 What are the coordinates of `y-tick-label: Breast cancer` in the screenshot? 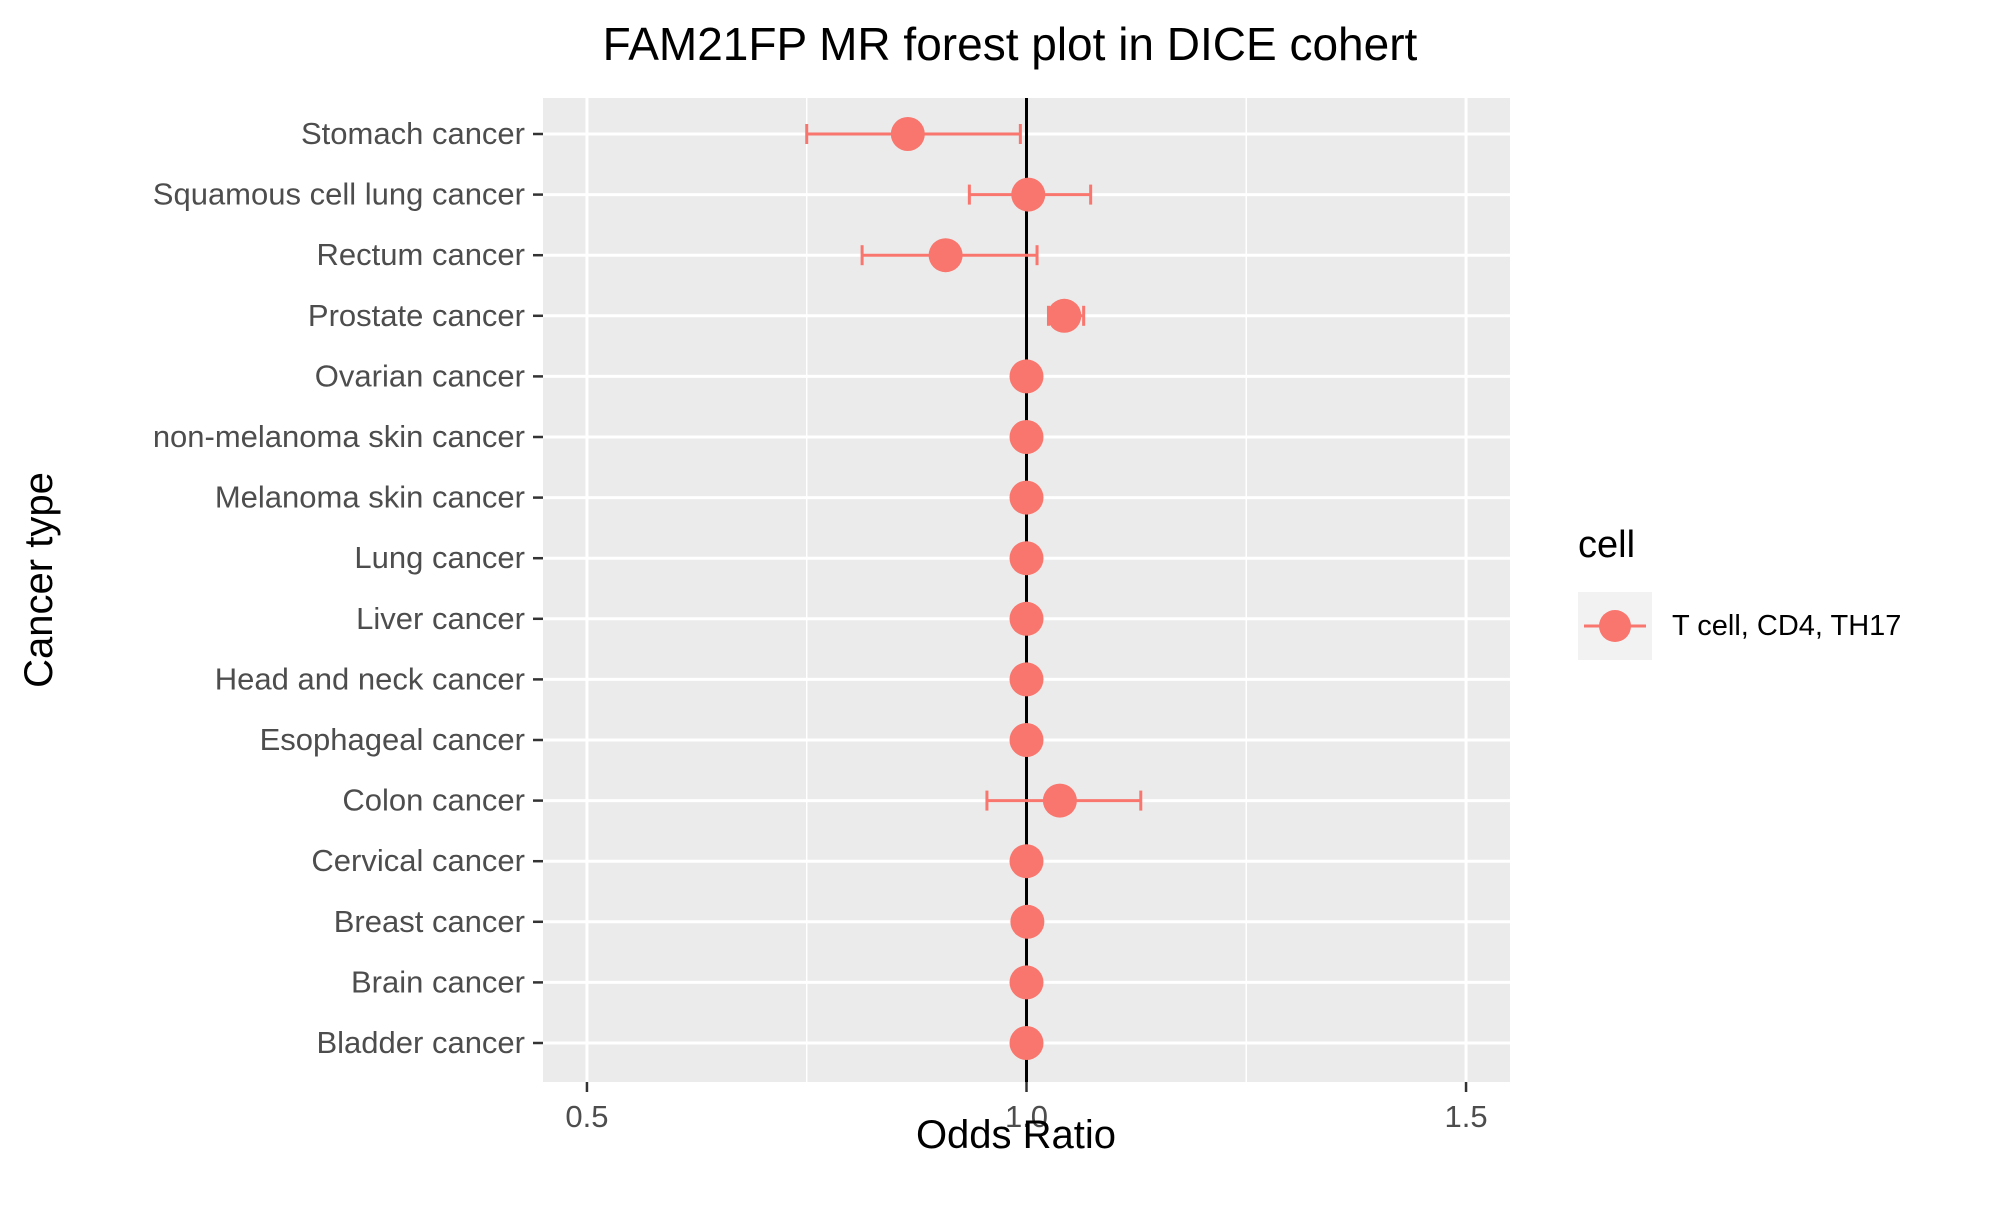 It's located at (429, 921).